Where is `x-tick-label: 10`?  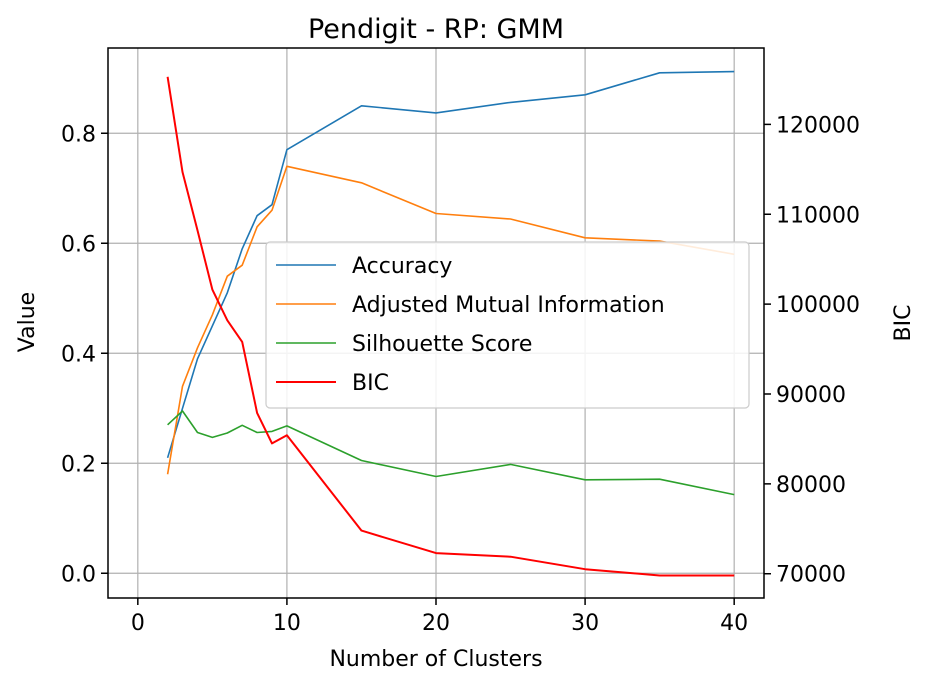
x-tick-label: 10 is located at coordinates (287, 623).